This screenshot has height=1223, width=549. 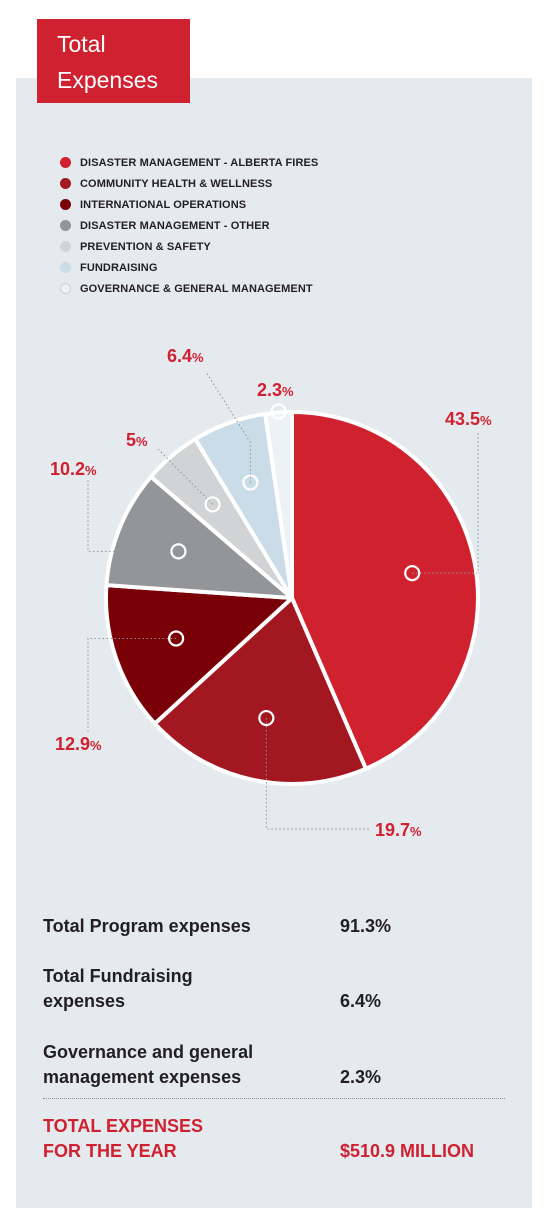 What do you see at coordinates (118, 976) in the screenshot?
I see `fundraising-label-line-1: Total Fundraising` at bounding box center [118, 976].